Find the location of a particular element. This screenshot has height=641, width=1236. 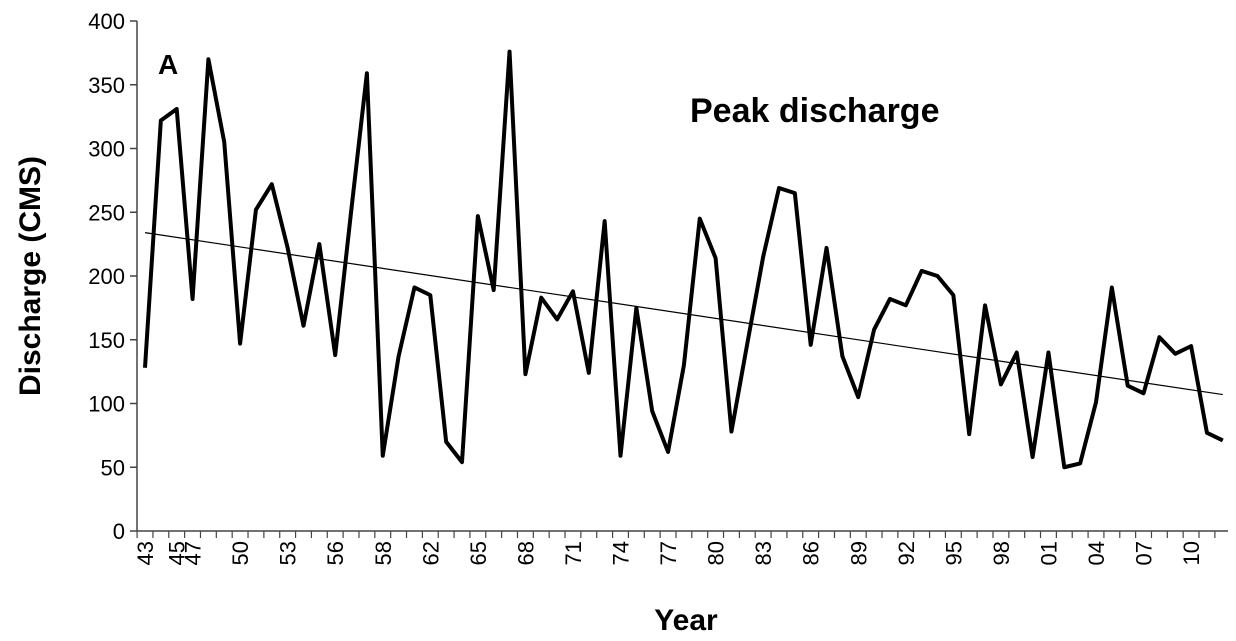

x-tick-label: 98 is located at coordinates (1001, 553).